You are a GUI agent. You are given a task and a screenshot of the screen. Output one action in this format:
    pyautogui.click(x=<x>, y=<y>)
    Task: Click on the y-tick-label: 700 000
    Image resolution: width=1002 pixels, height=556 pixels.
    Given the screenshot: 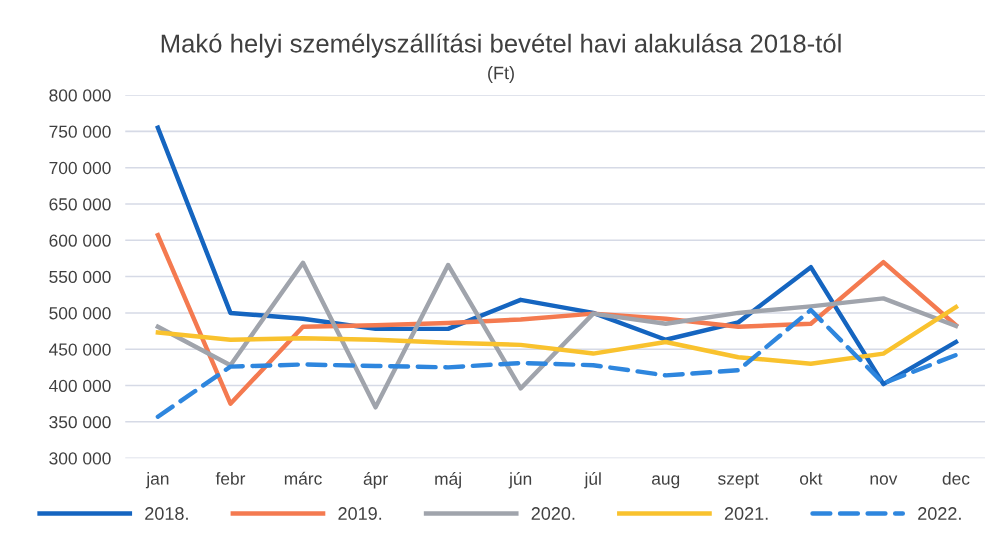 What is the action you would take?
    pyautogui.click(x=80, y=168)
    